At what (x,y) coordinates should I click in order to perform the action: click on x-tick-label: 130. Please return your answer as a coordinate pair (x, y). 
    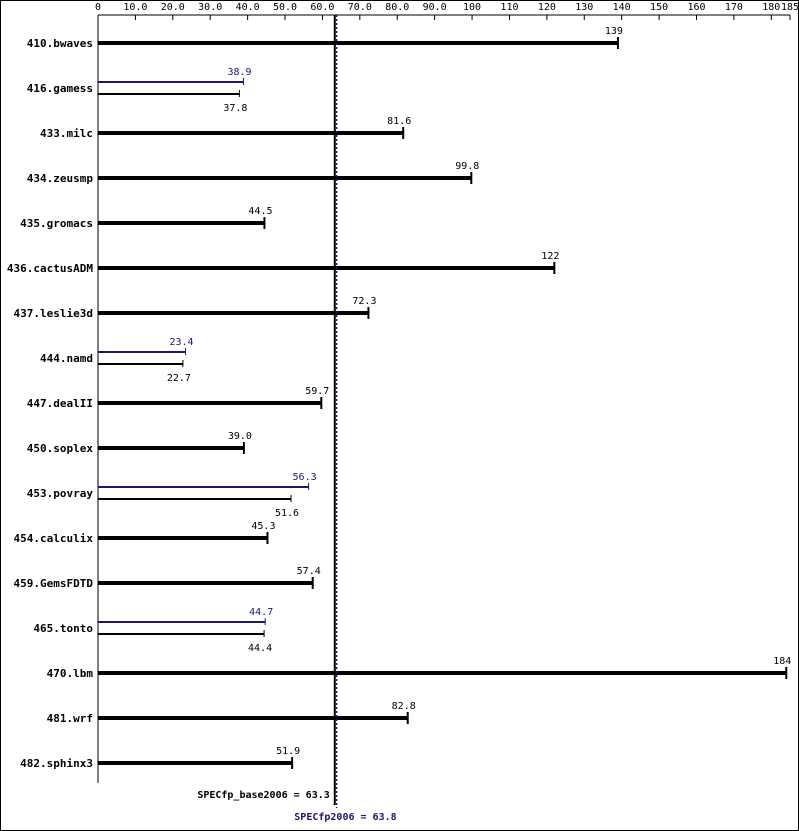
    Looking at the image, I should click on (584, 7).